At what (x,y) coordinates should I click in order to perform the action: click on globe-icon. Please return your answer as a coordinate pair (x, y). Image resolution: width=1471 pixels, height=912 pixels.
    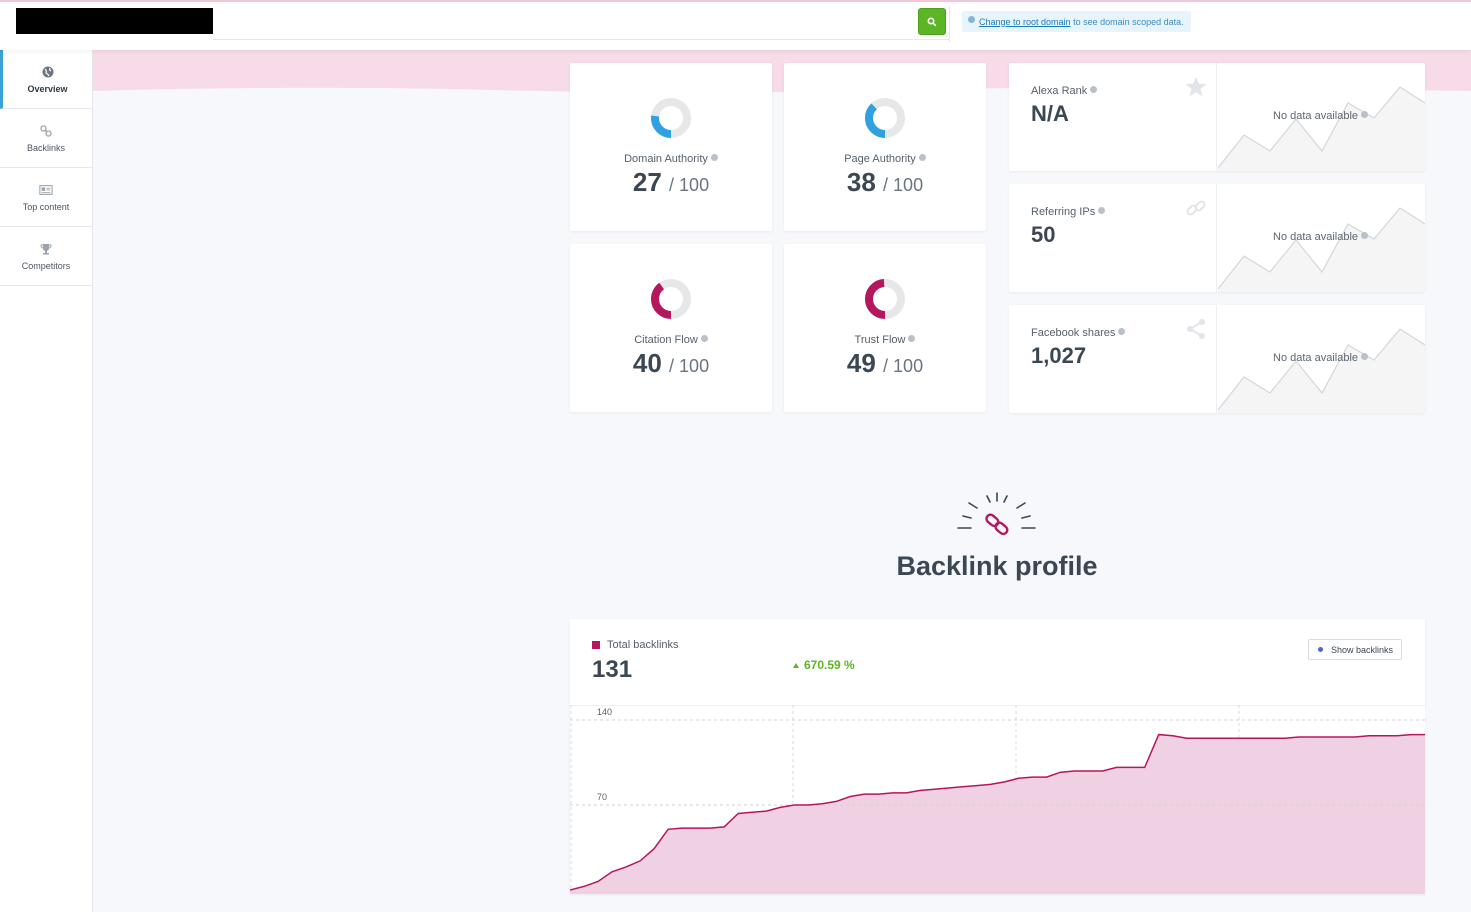
    Looking at the image, I should click on (47, 71).